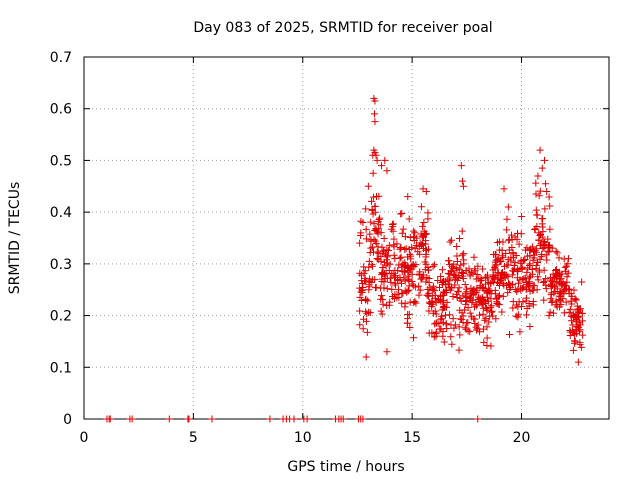 Image resolution: width=640 pixels, height=480 pixels. I want to click on x-tick-label: 0, so click(84, 438).